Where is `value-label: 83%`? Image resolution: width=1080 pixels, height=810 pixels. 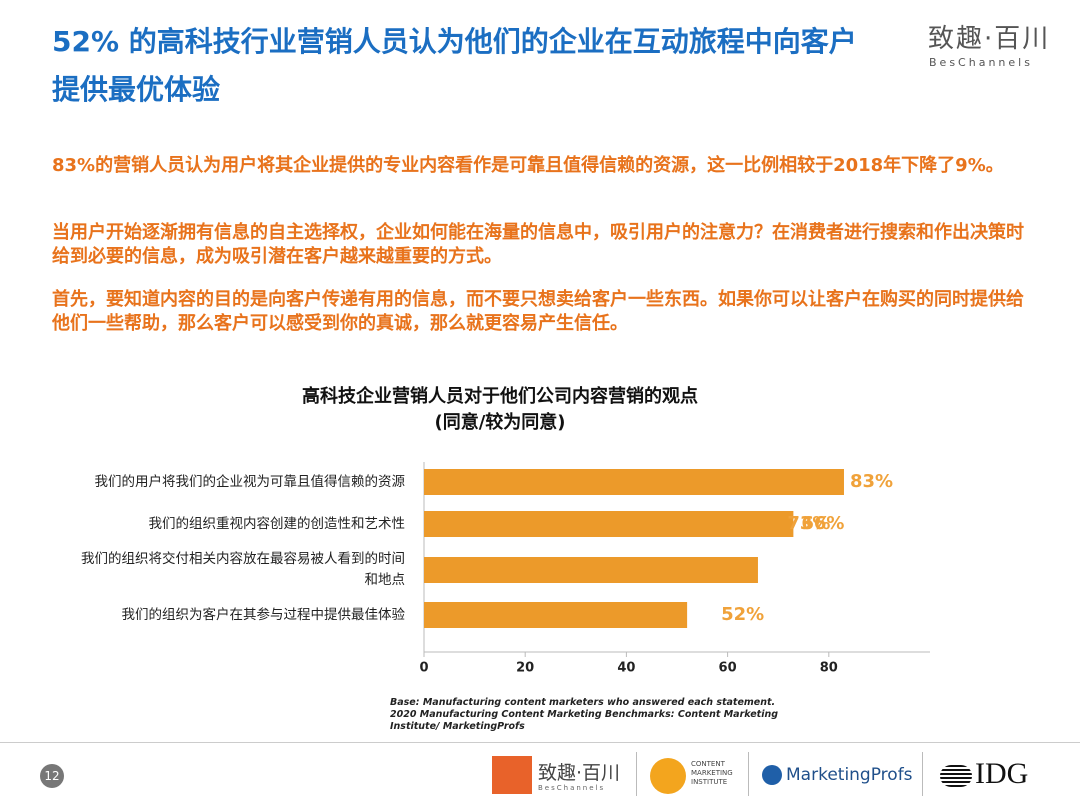 value-label: 83% is located at coordinates (871, 481).